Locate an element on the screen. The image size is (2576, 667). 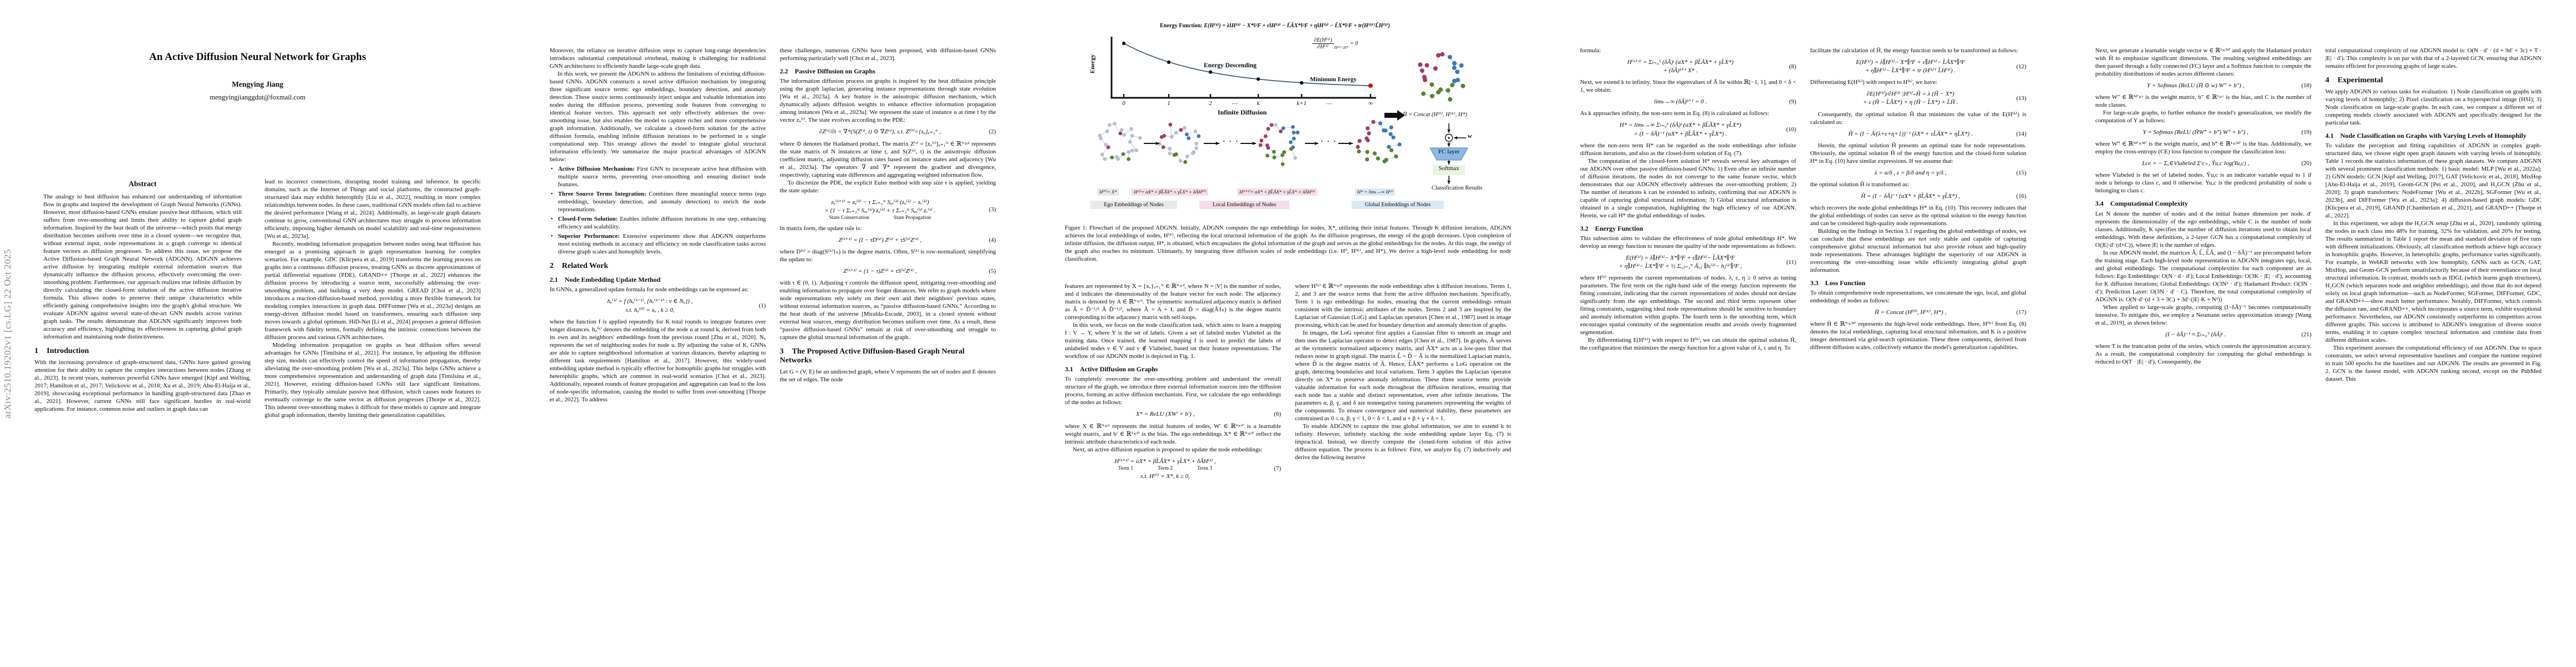
bullet-lead: Superior Performance: is located at coordinates (590, 236).